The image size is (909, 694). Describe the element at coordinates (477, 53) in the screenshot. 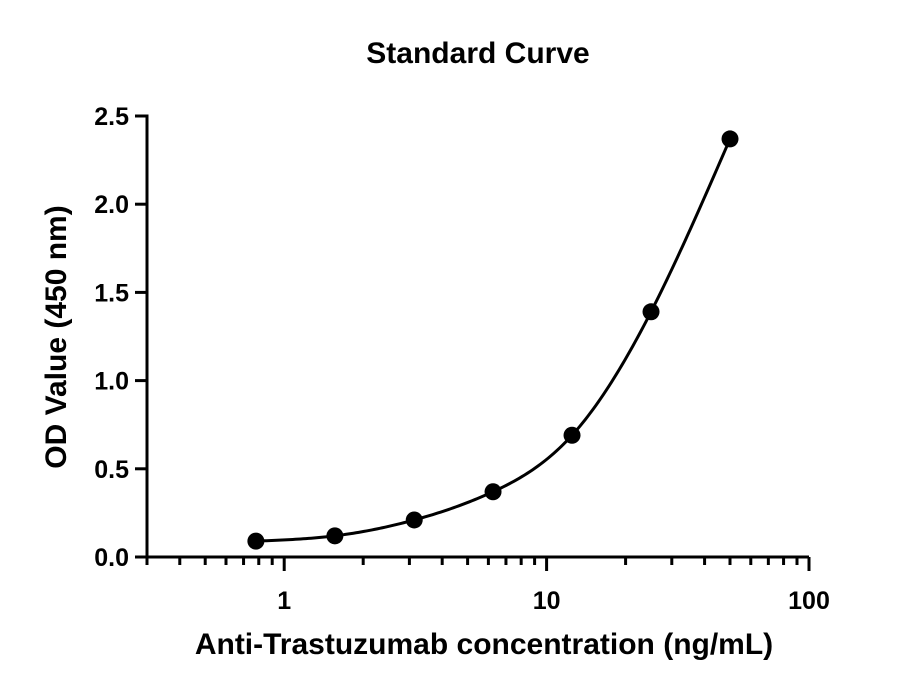

I see `chart-title: Standard Curve` at that location.